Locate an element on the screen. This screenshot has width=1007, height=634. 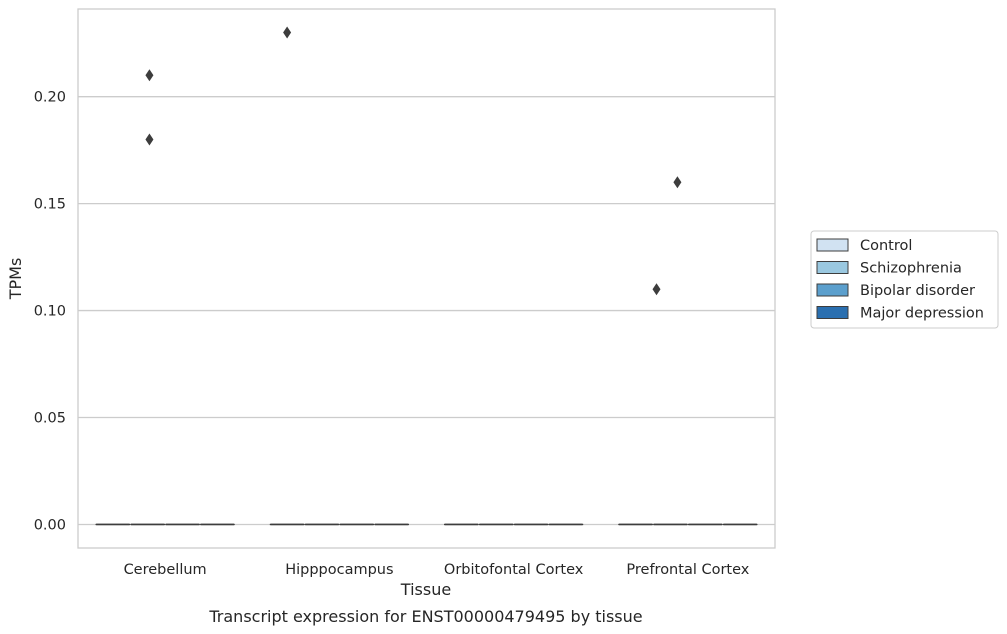
y-tick-label: 0.15 is located at coordinates (50, 205).